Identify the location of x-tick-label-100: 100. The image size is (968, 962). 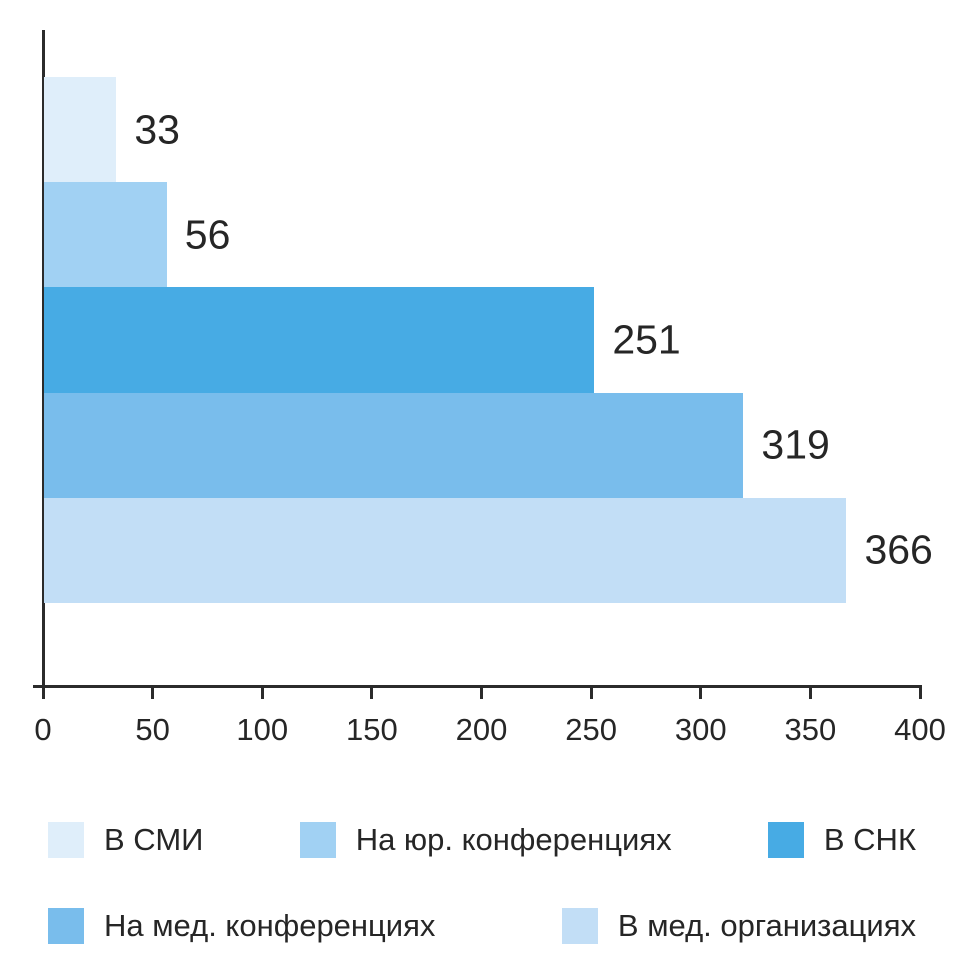
(262, 729).